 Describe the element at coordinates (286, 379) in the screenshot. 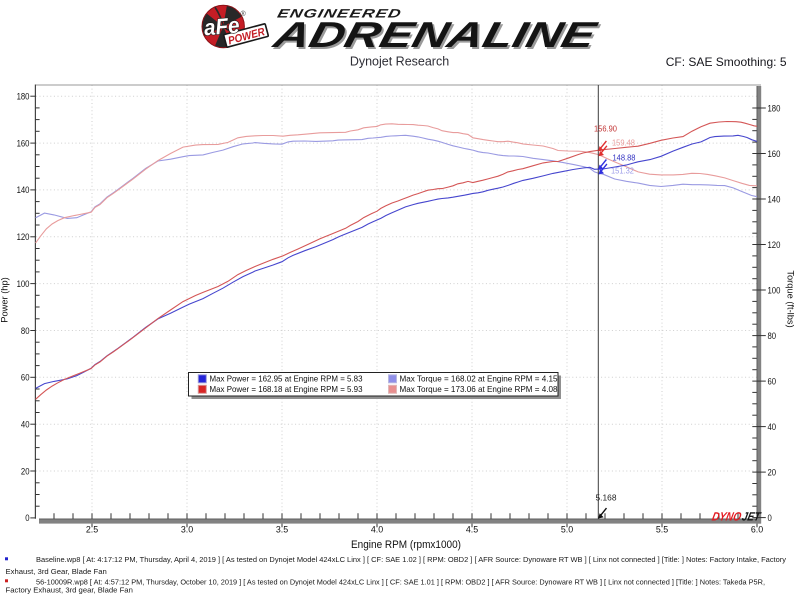

I see `svg-text:Max Power = 162.95 at Engine R: Max Power = 162.95 at Engine RPM = 5.83` at that location.